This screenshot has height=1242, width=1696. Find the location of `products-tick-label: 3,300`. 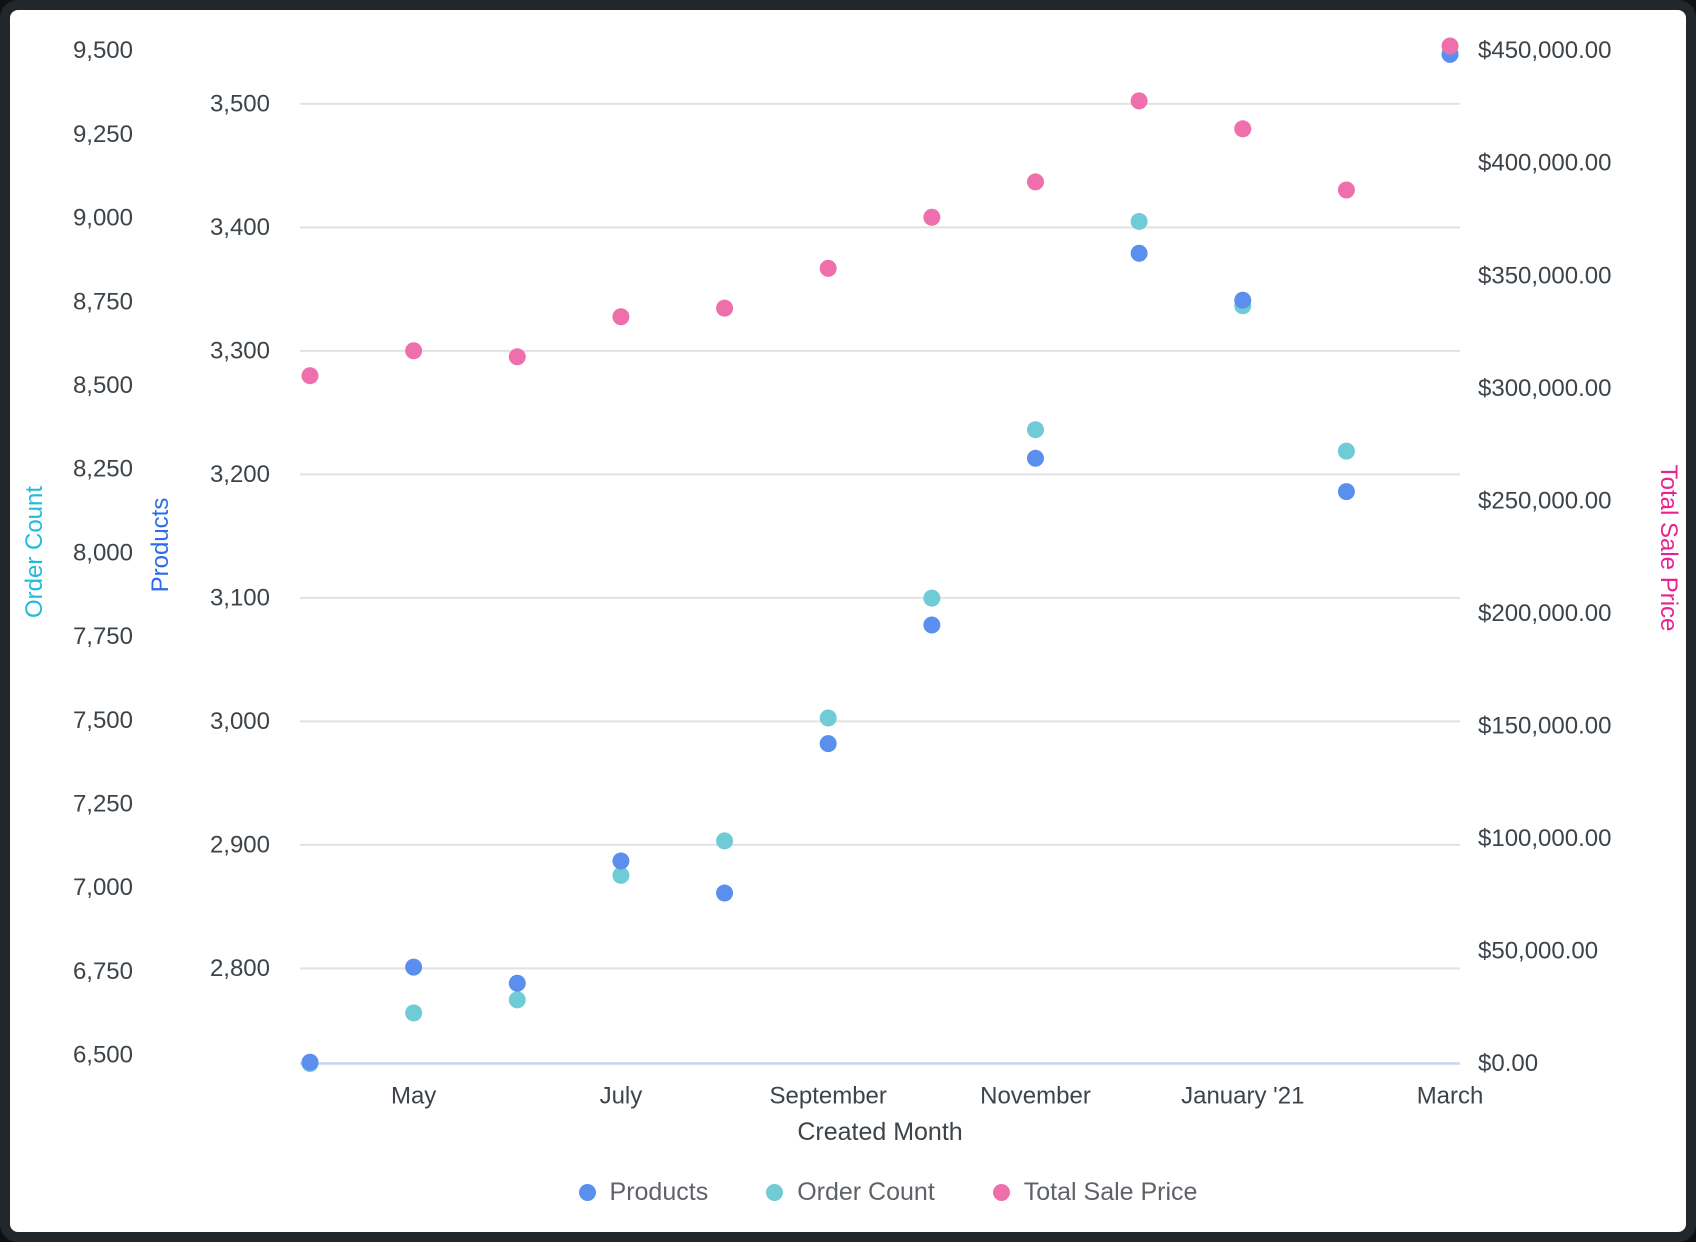

products-tick-label: 3,300 is located at coordinates (240, 350).